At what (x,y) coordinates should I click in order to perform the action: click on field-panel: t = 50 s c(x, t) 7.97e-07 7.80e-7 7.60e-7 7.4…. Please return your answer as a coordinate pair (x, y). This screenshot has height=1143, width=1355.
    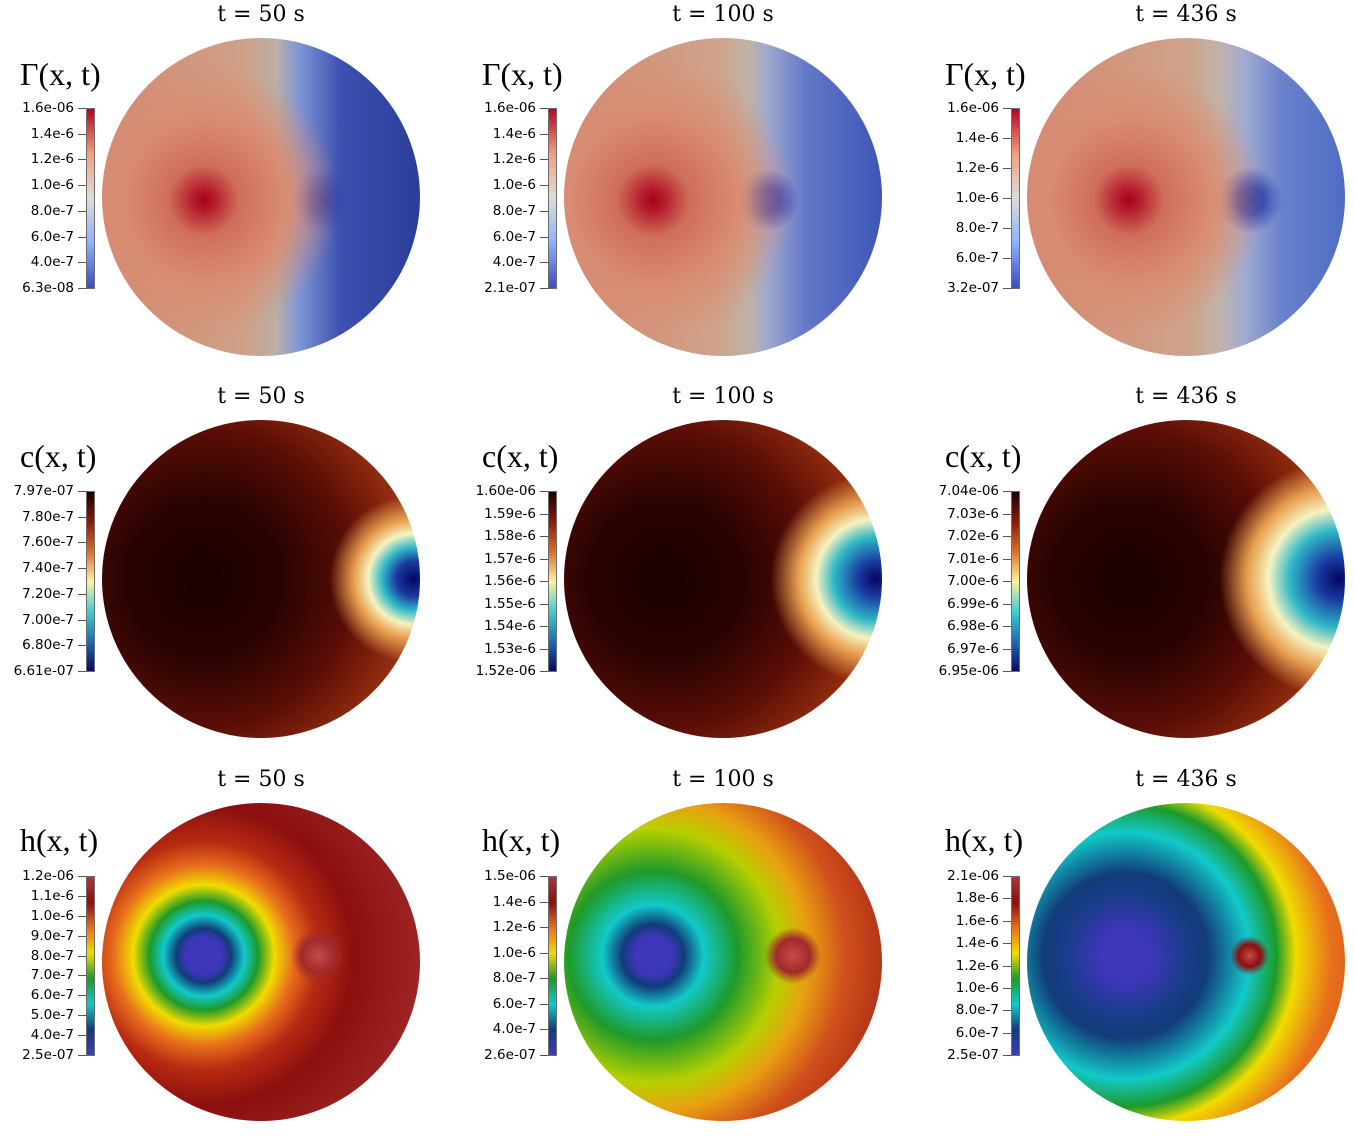
    Looking at the image, I should click on (226, 571).